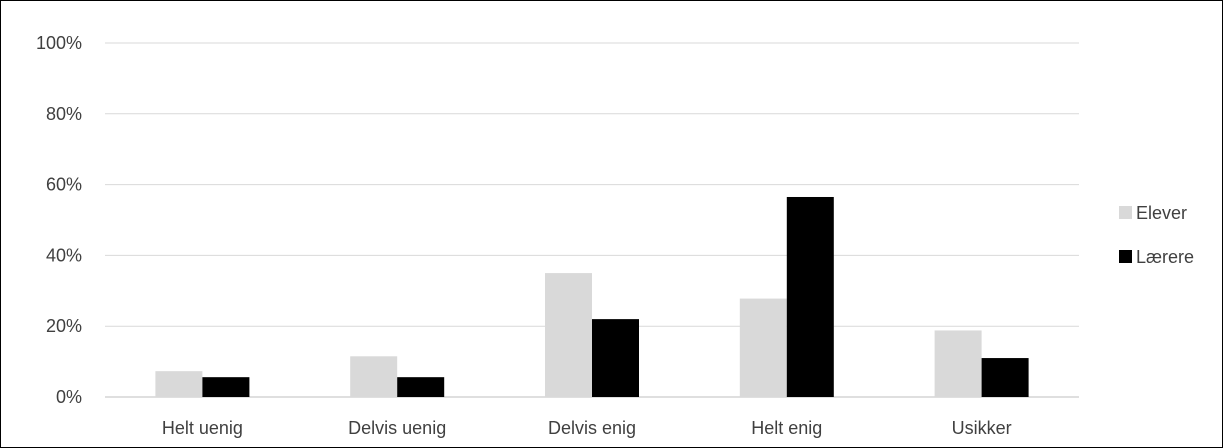 Image resolution: width=1223 pixels, height=448 pixels. What do you see at coordinates (59, 43) in the screenshot?
I see `y-tick-label: 100%` at bounding box center [59, 43].